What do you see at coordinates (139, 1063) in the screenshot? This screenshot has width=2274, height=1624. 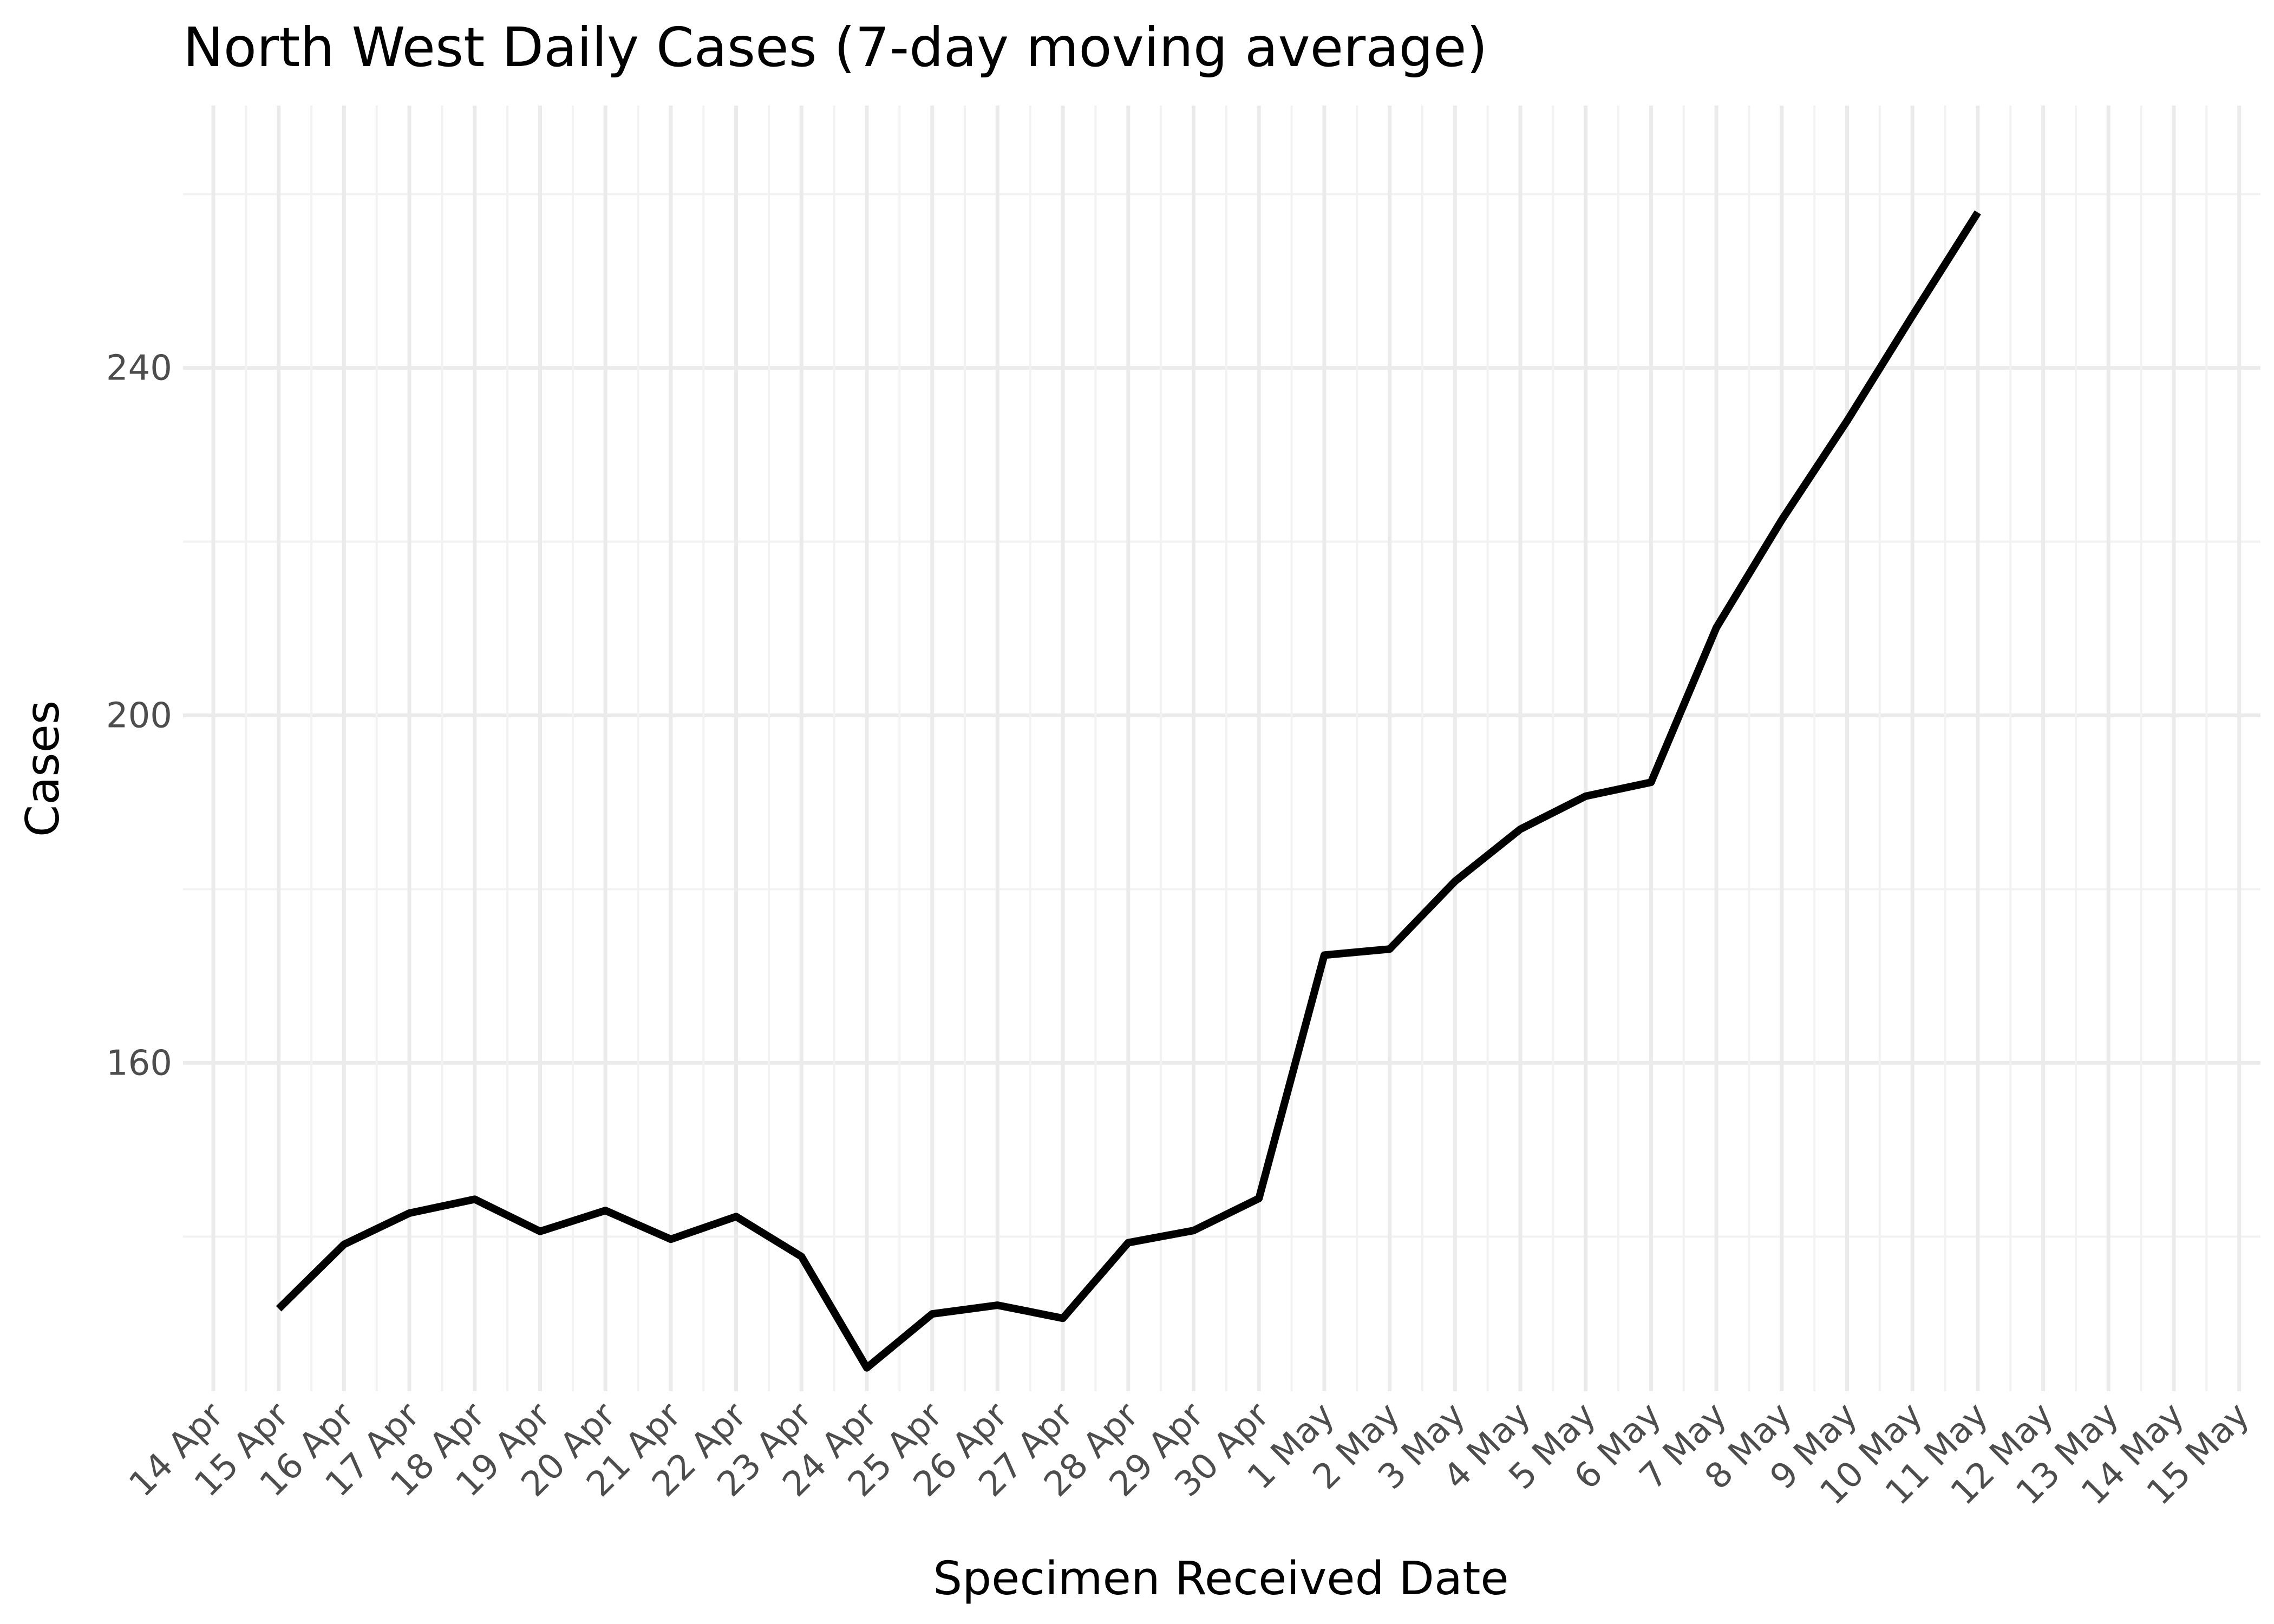 I see `y-tick-label: 160` at bounding box center [139, 1063].